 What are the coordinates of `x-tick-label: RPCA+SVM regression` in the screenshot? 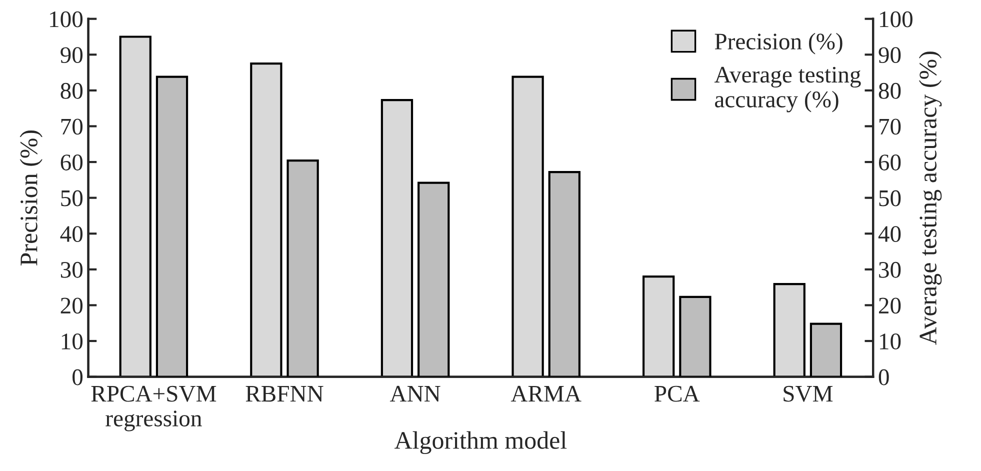 It's located at (153, 409).